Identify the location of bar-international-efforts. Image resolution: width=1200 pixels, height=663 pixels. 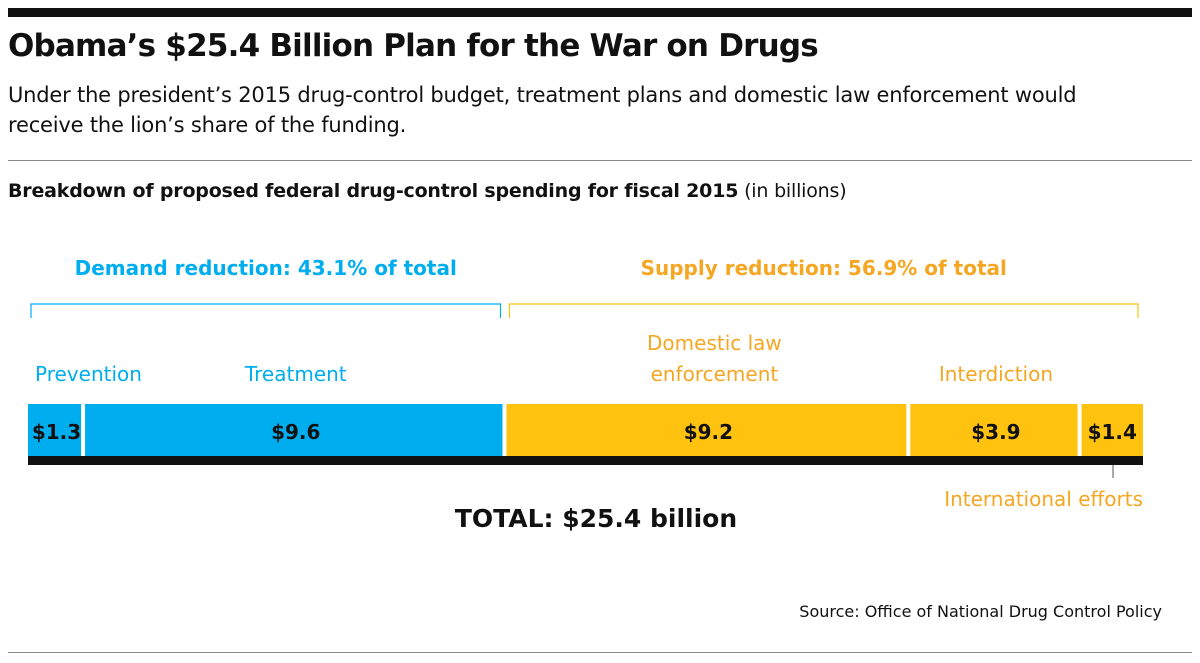
(1112, 430).